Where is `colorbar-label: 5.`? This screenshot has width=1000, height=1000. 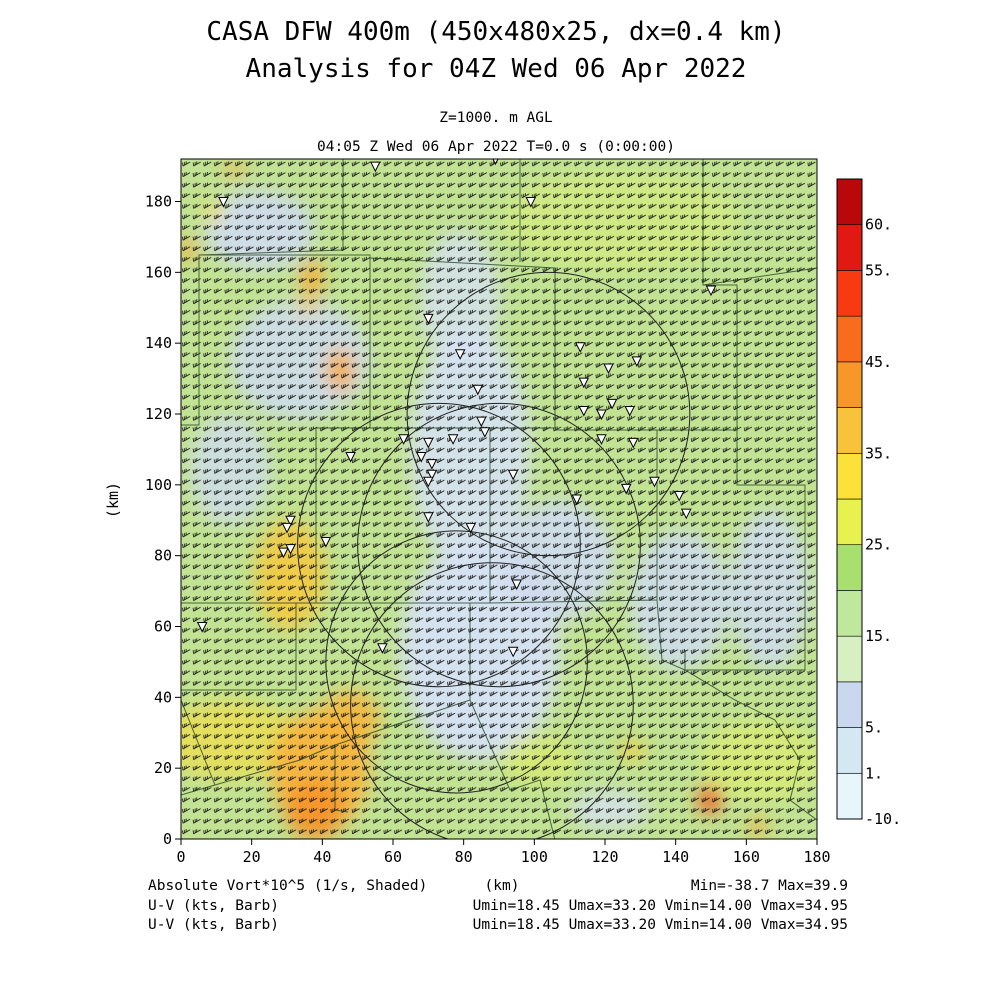 colorbar-label: 5. is located at coordinates (874, 728).